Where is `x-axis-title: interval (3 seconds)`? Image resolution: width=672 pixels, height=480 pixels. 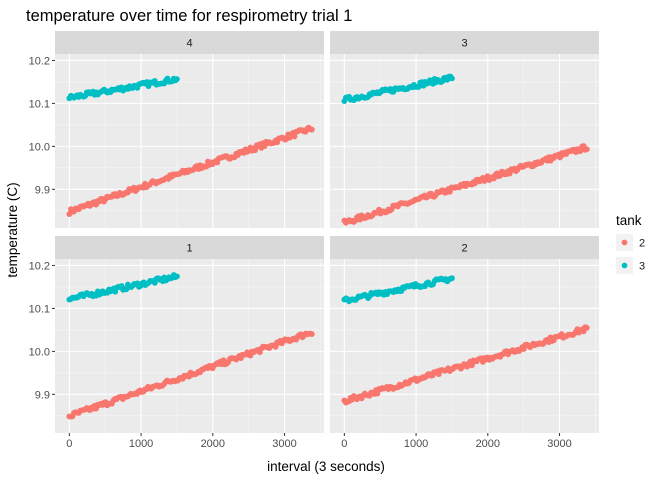
x-axis-title: interval (3 seconds) is located at coordinates (326, 466).